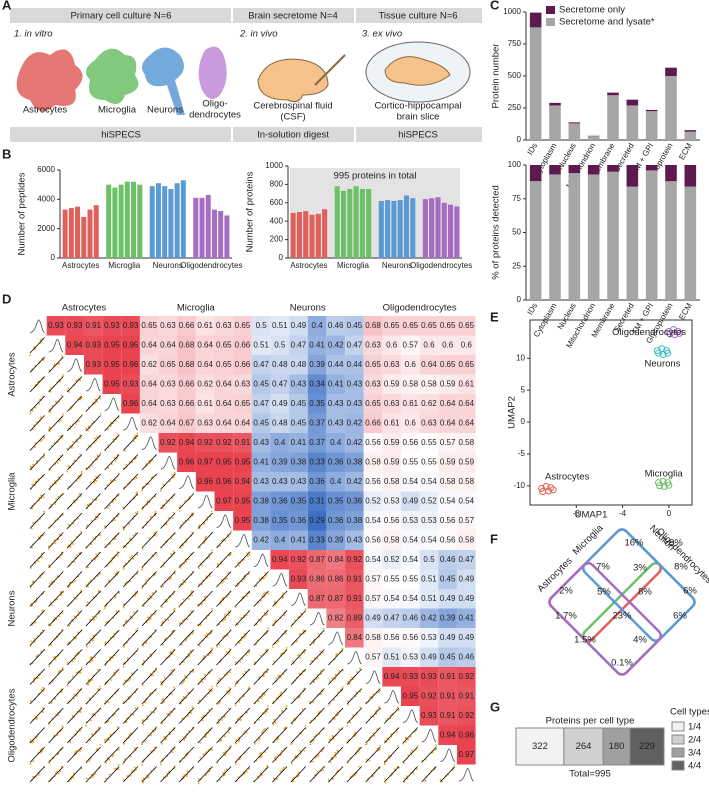  What do you see at coordinates (373, 403) in the screenshot?
I see `corr-value: 0.65` at bounding box center [373, 403].